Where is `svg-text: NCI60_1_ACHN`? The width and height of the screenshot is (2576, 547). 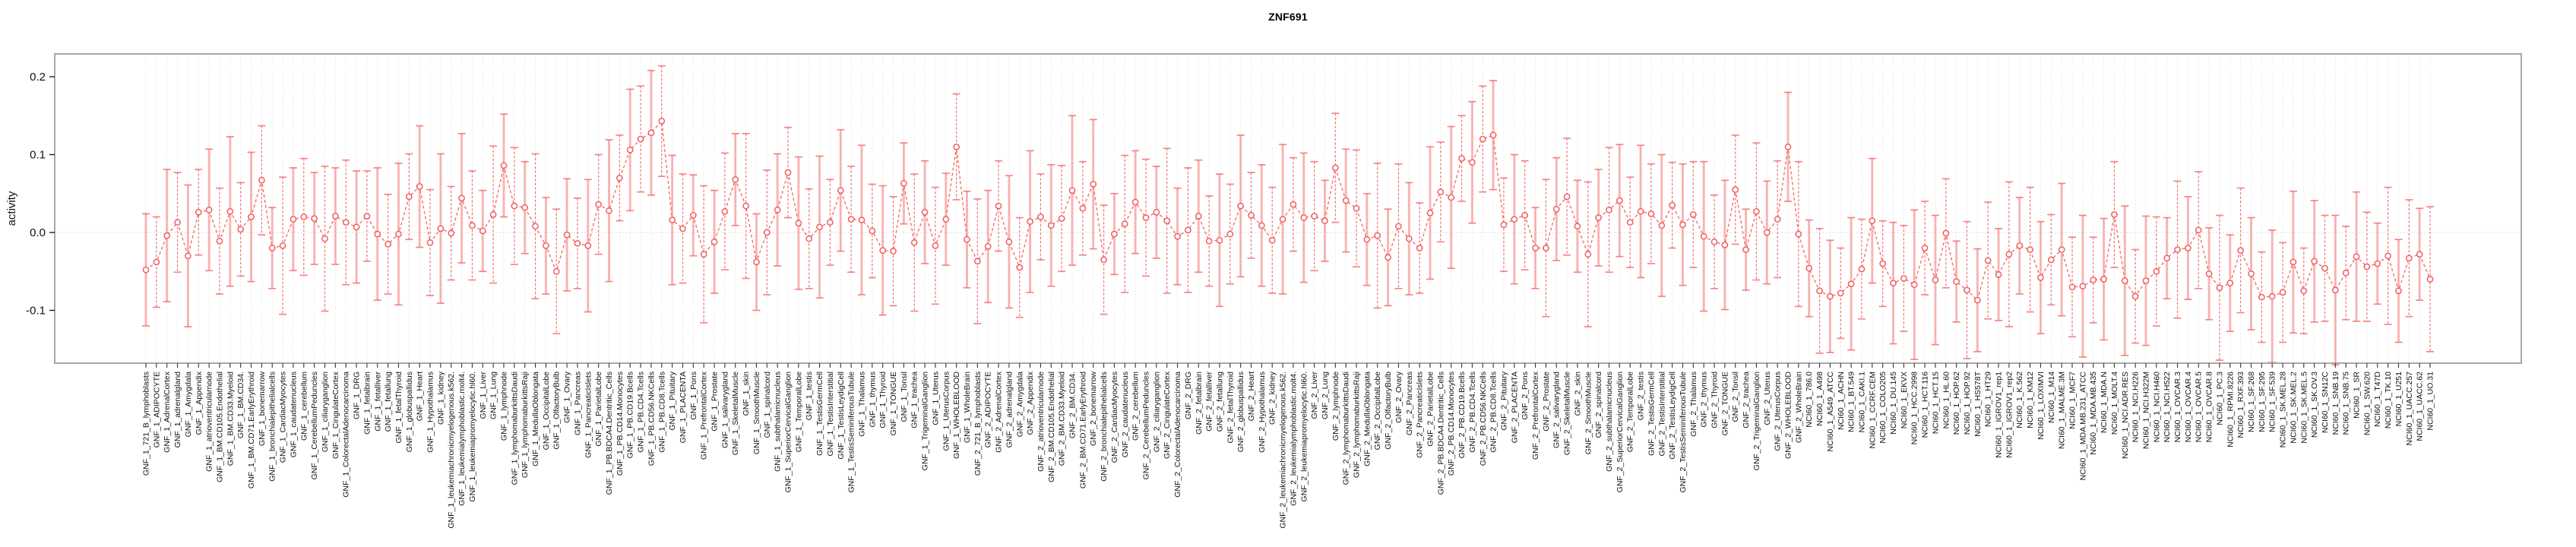
svg-text: NCI60_1_ACHN is located at coordinates (1841, 401).